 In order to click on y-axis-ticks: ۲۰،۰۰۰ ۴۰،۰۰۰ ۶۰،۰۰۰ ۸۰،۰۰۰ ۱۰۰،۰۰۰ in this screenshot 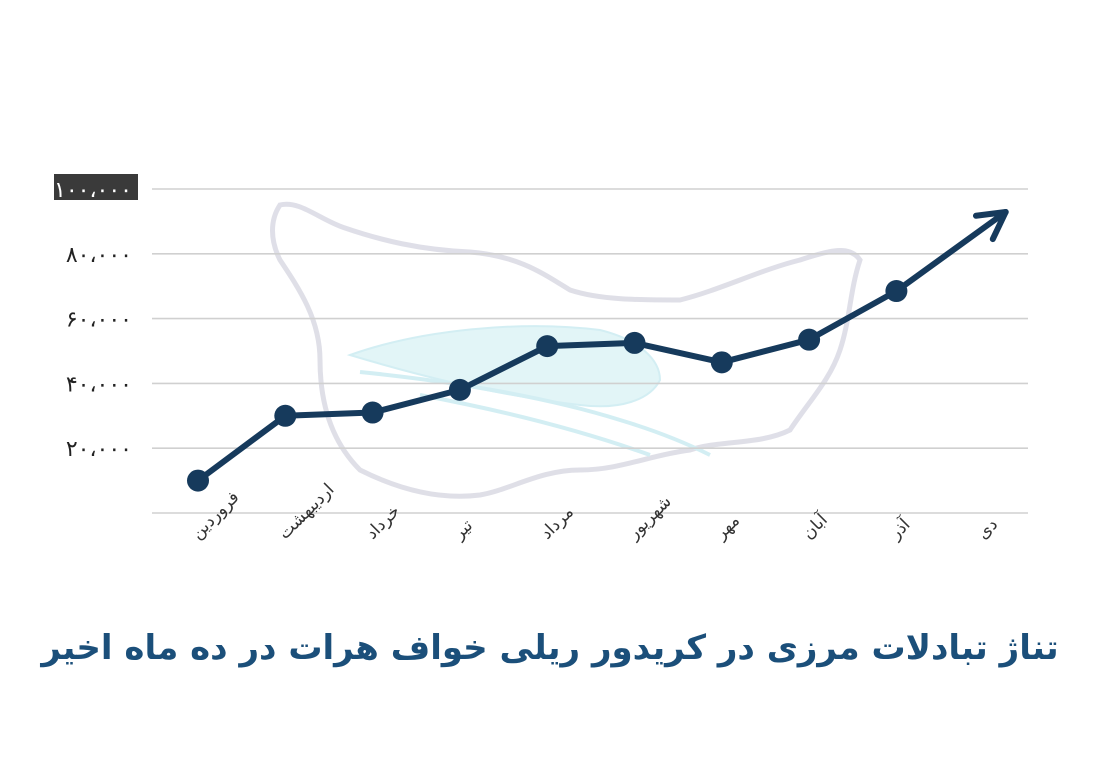, I will do `click(96, 318)`.